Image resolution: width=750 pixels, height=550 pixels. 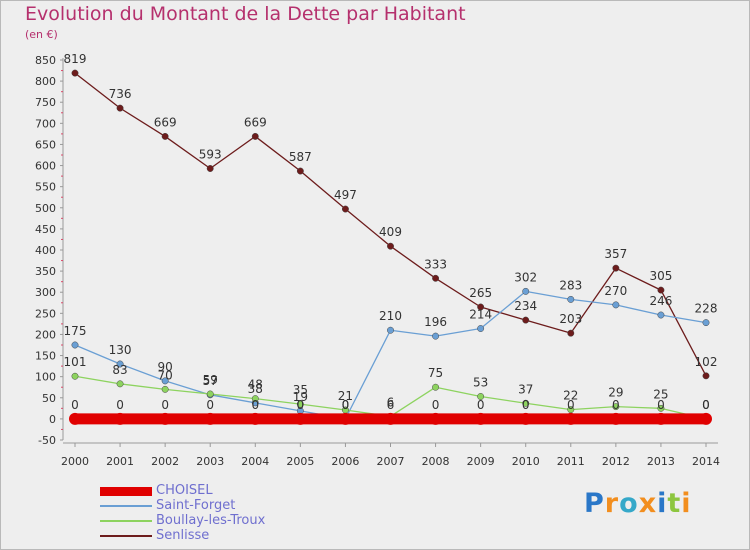 I want to click on proxiti-logo: Proxiti, so click(x=638, y=503).